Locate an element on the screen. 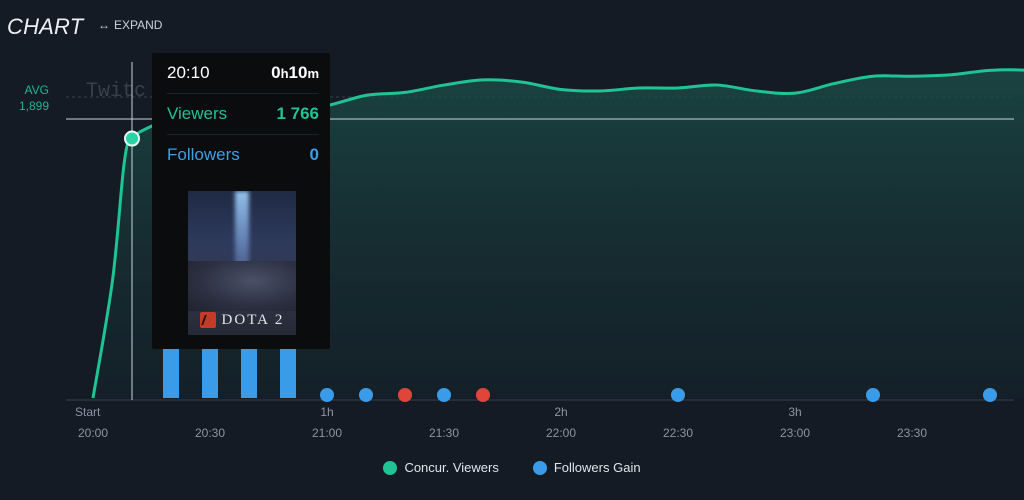  x-tick-label: 21:00 is located at coordinates (327, 433).